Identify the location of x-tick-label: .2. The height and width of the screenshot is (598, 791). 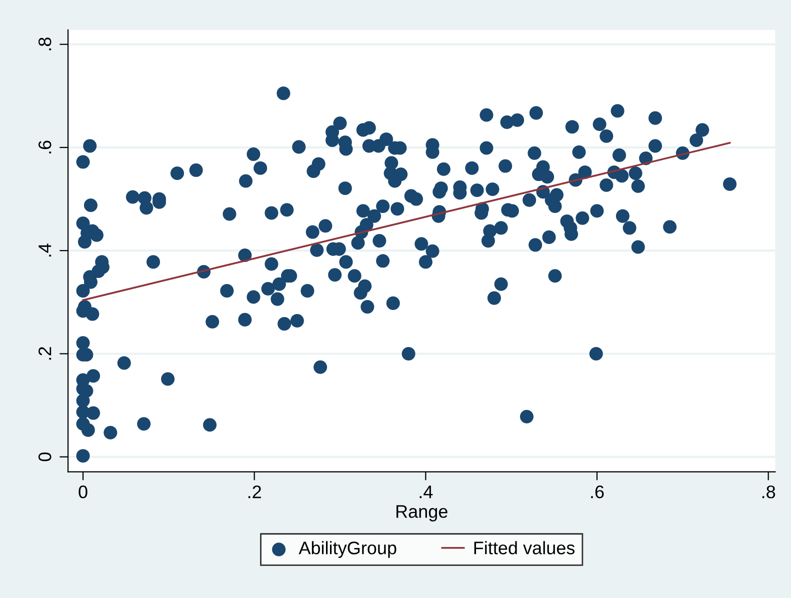
(254, 491).